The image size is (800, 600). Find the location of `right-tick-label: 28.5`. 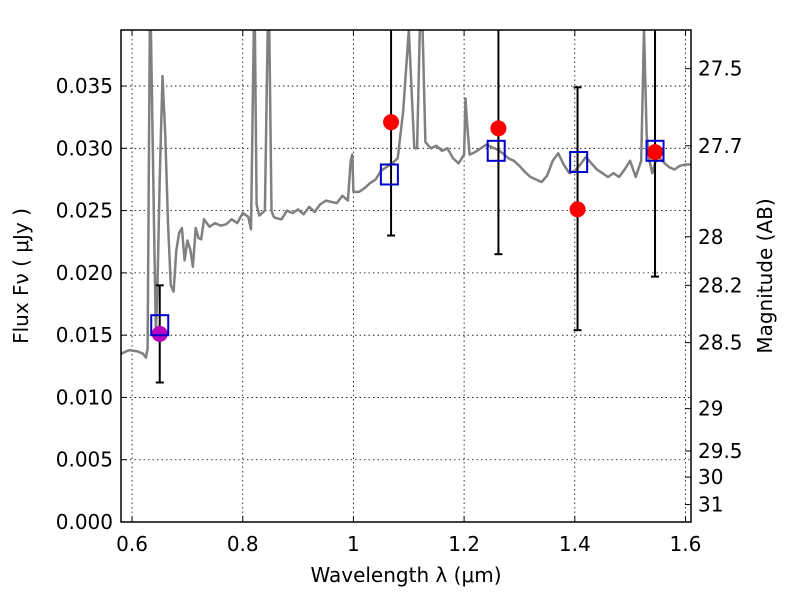

right-tick-label: 28.5 is located at coordinates (720, 343).